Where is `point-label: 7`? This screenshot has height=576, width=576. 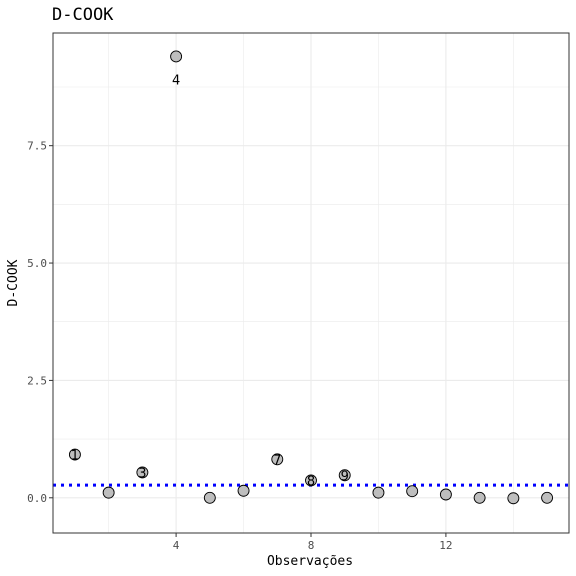
point-label: 7 is located at coordinates (277, 460).